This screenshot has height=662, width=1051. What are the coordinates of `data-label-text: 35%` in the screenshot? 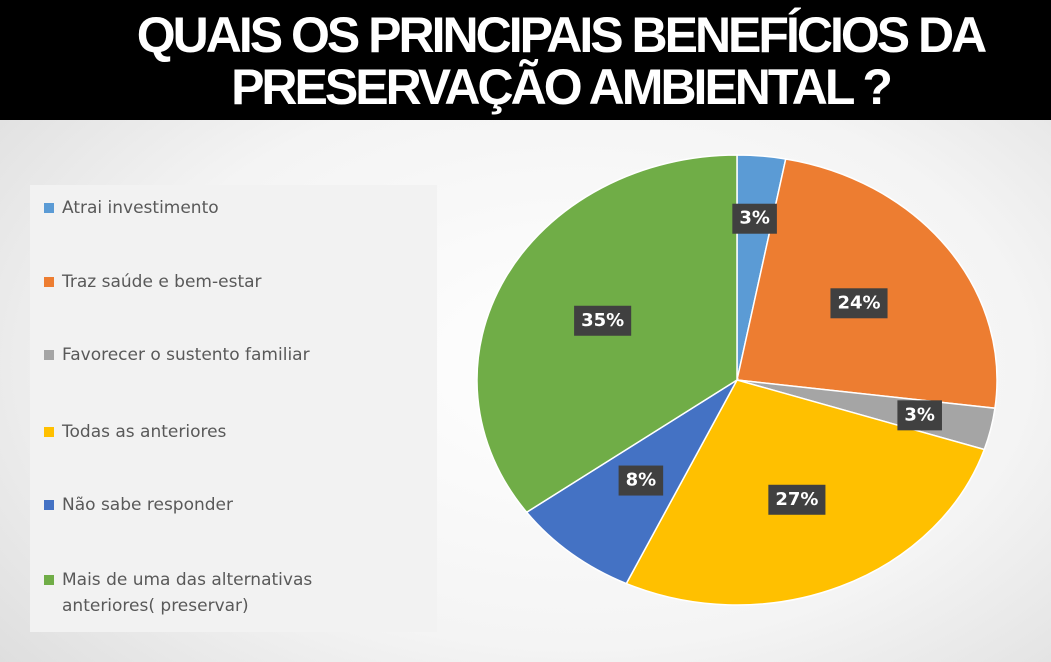 It's located at (602, 320).